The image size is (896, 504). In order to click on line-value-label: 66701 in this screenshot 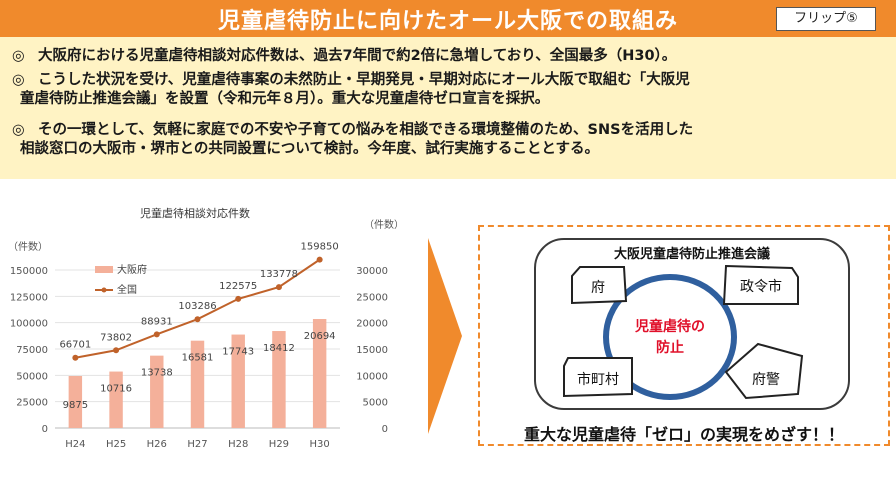, I will do `click(75, 345)`.